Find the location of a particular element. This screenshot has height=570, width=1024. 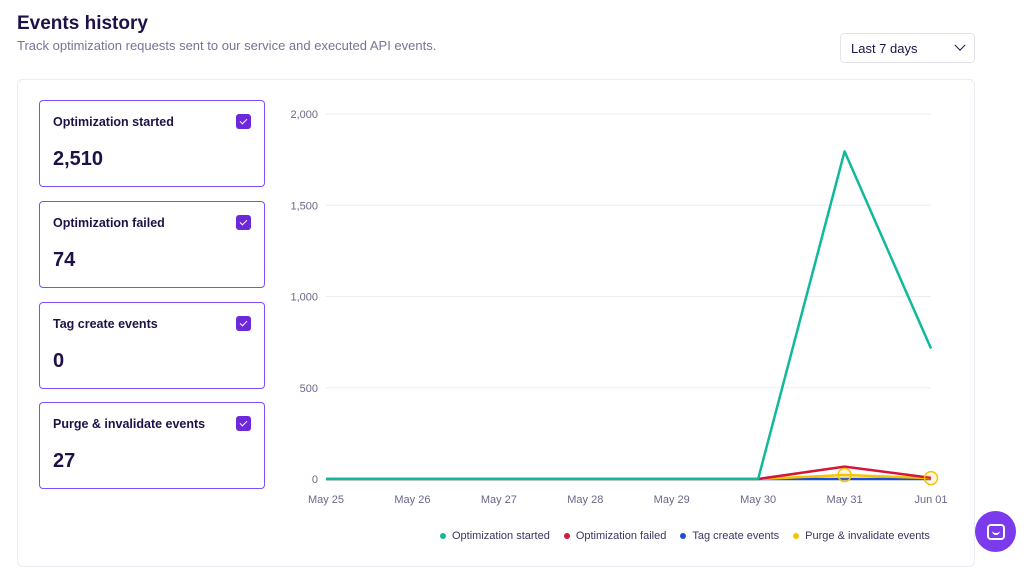

legend-item: Optimization failed is located at coordinates (615, 536).